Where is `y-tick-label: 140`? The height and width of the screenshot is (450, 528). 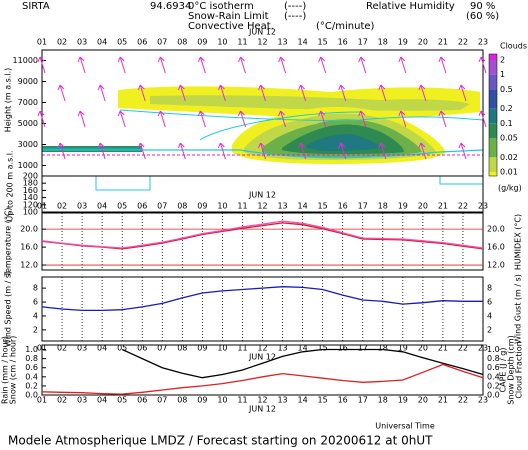
y-tick-label: 140 is located at coordinates (30, 197).